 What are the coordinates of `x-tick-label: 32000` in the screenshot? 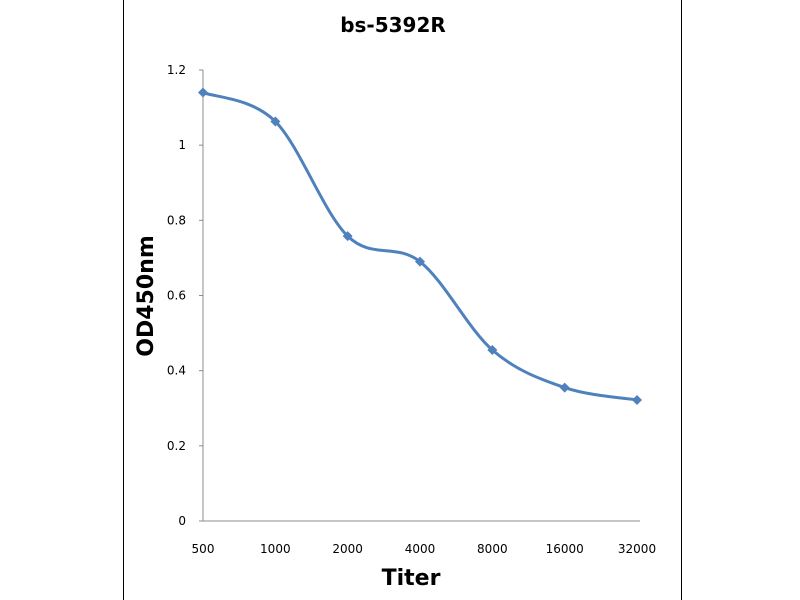 It's located at (637, 549).